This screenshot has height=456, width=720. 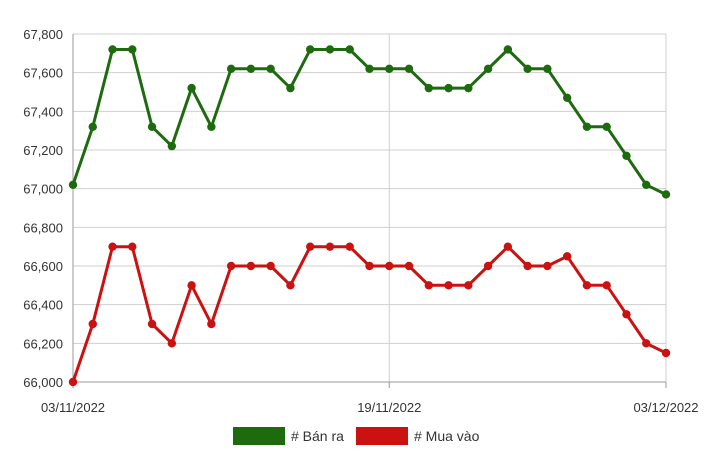 I want to click on y-tick-label: 66,000, so click(x=43, y=382).